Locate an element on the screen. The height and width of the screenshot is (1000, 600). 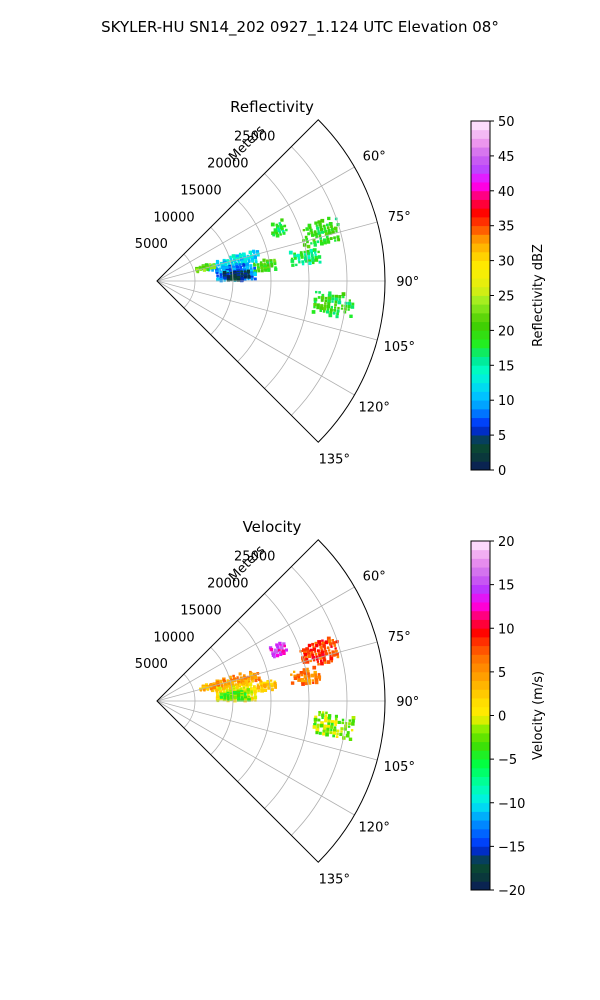
colorbar-tick-label: 5 is located at coordinates (502, 673).